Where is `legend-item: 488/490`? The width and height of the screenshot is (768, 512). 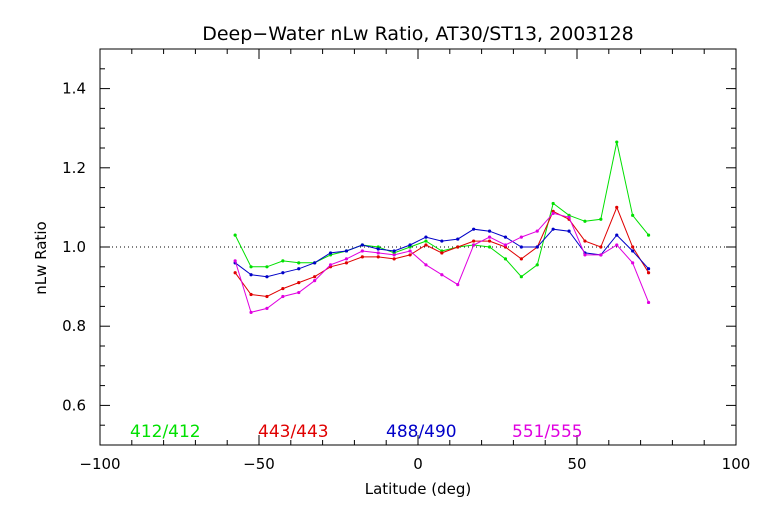 legend-item: 488/490 is located at coordinates (421, 432).